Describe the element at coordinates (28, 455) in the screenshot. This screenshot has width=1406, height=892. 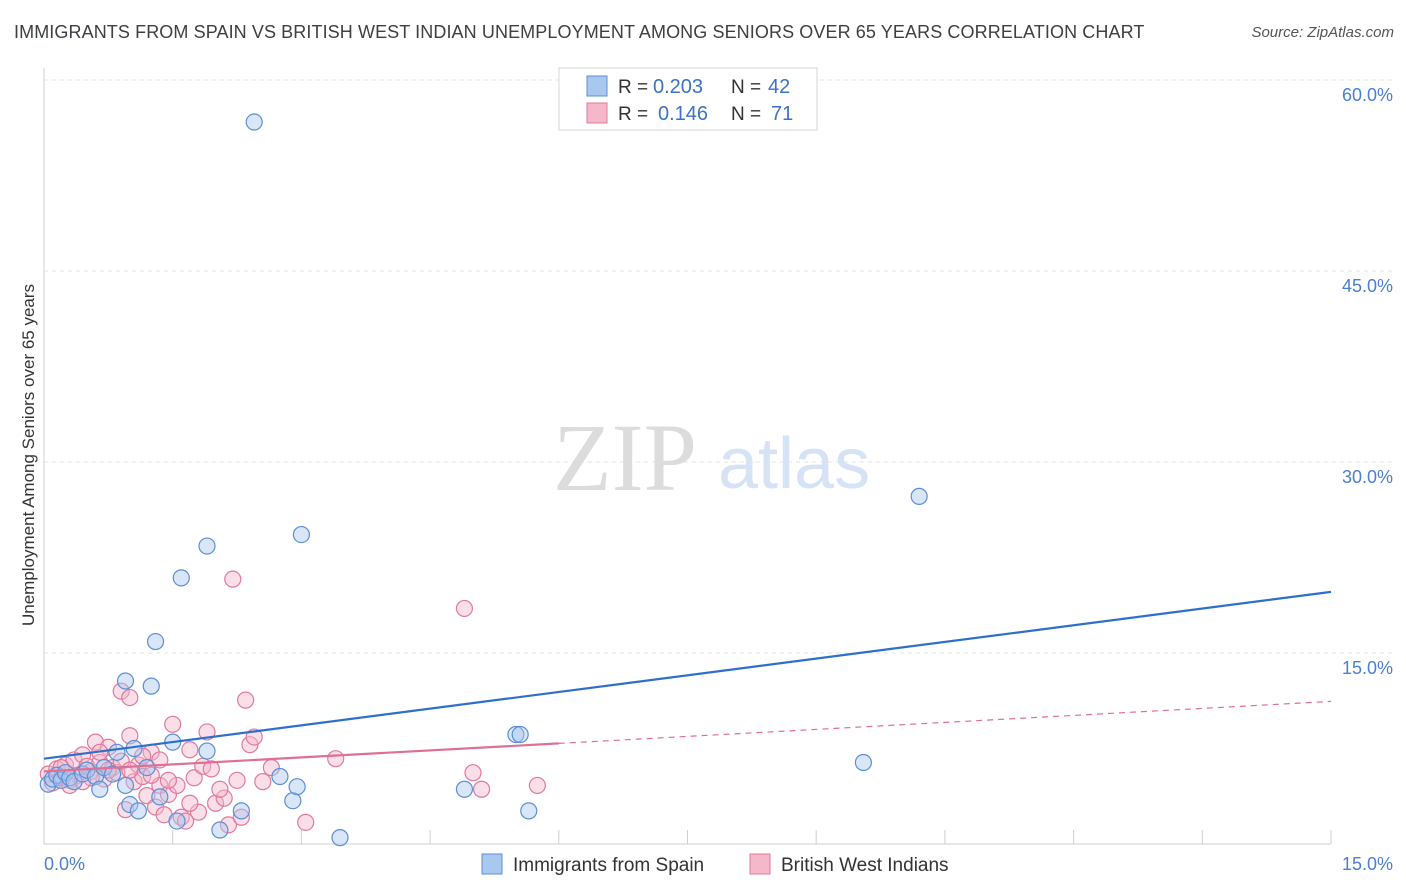
I see `y-axis-title: Unemployment Among Seniors over 65 years` at that location.